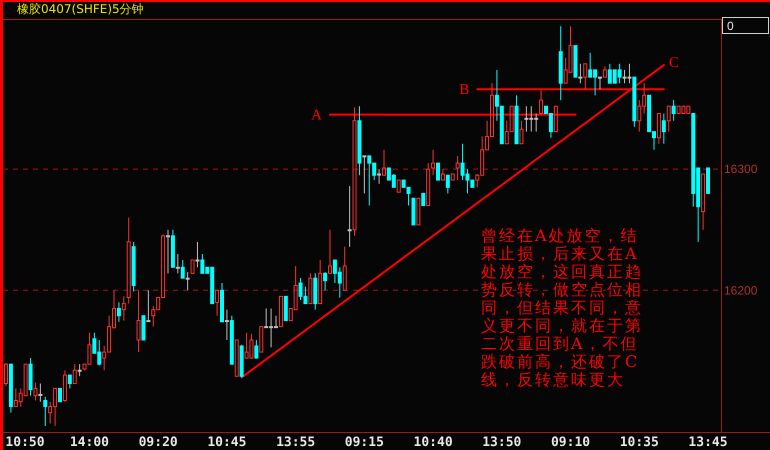 The width and height of the screenshot is (770, 450). Describe the element at coordinates (90, 442) in the screenshot. I see `x-tick-label: 14:00` at that location.